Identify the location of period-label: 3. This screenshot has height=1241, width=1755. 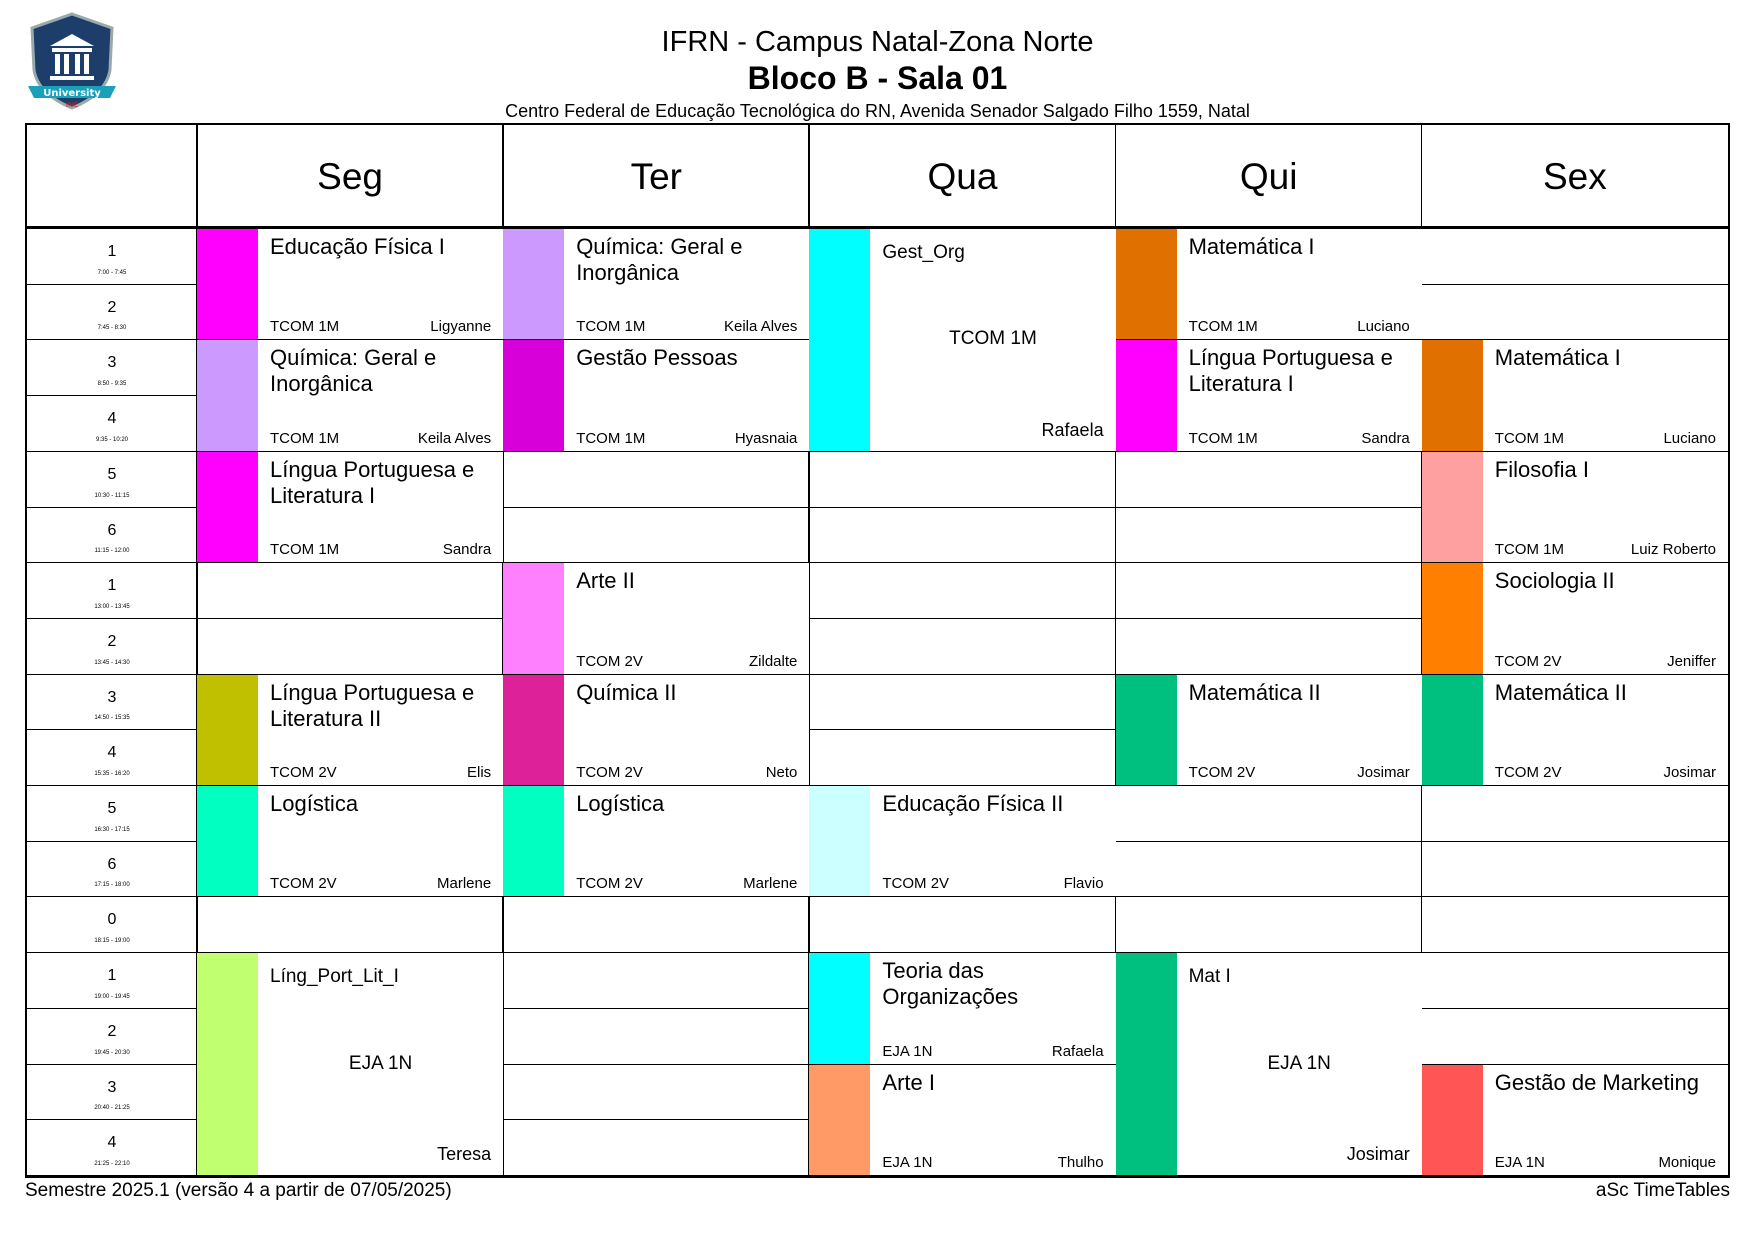
(112, 697).